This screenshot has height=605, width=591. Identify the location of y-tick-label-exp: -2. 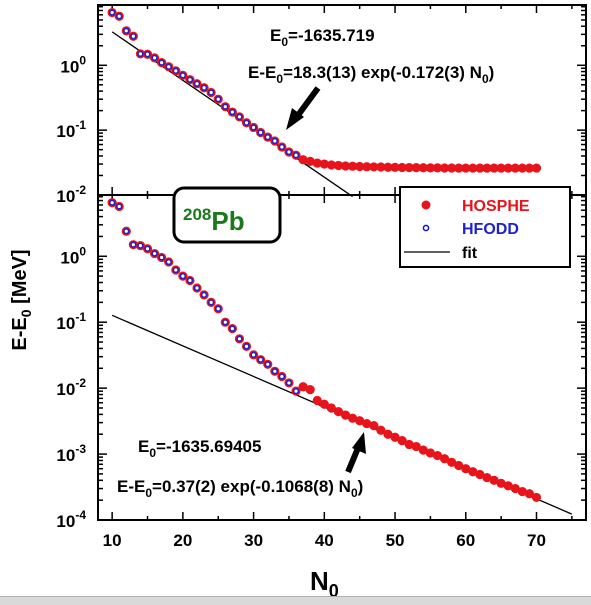
(80, 383).